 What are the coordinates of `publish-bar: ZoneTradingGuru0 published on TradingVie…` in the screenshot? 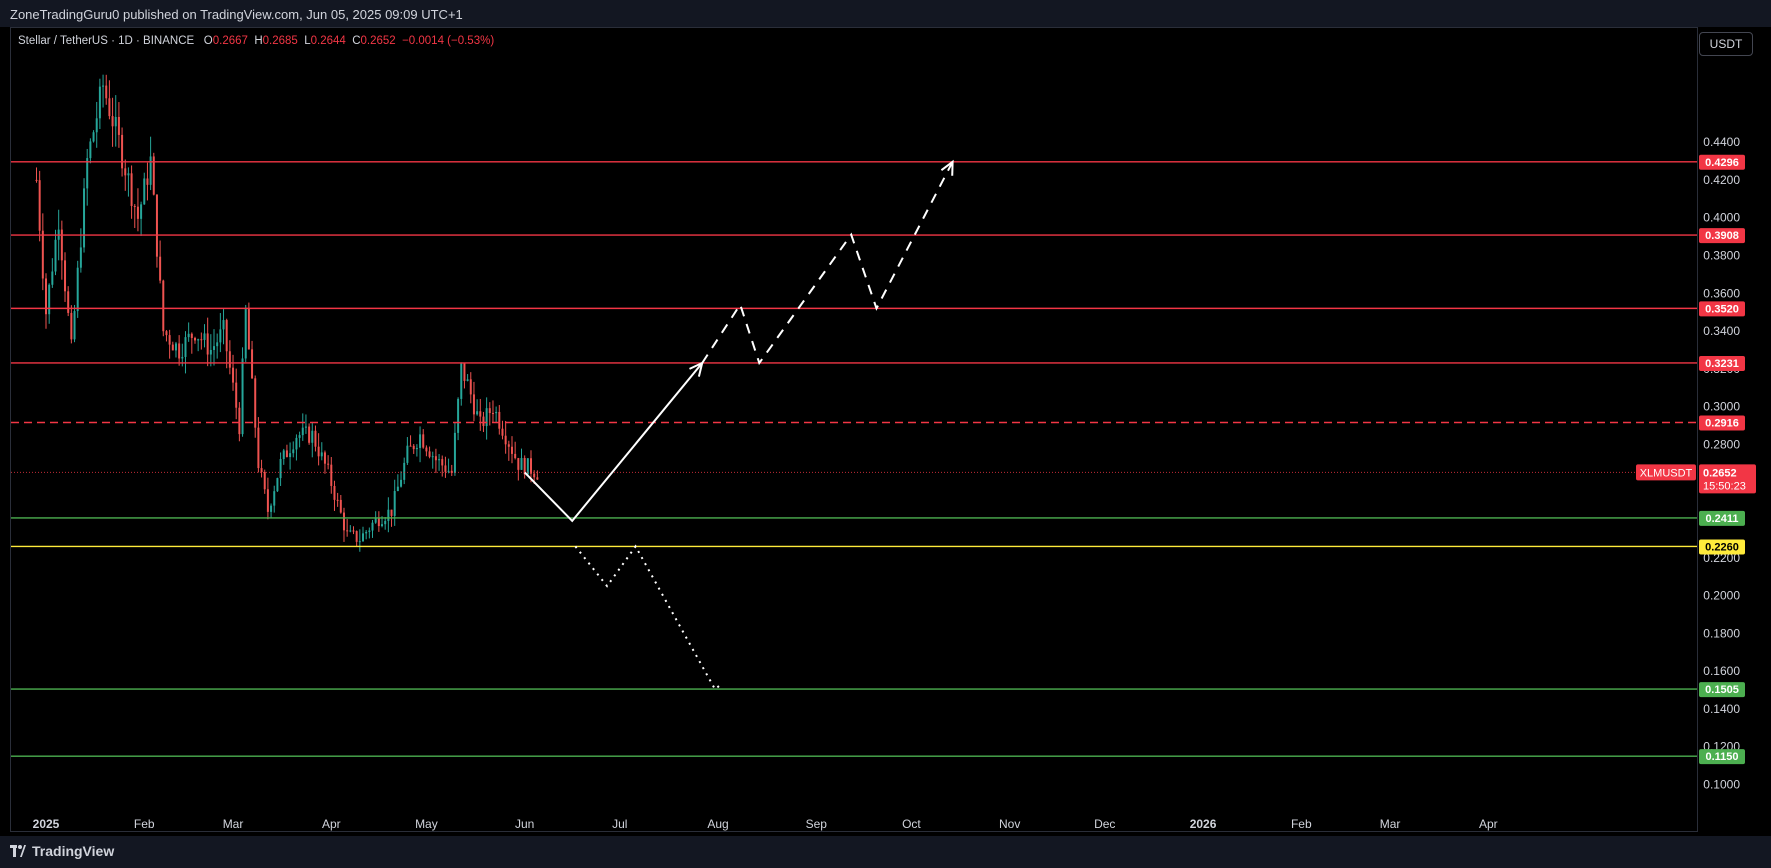 It's located at (885, 13).